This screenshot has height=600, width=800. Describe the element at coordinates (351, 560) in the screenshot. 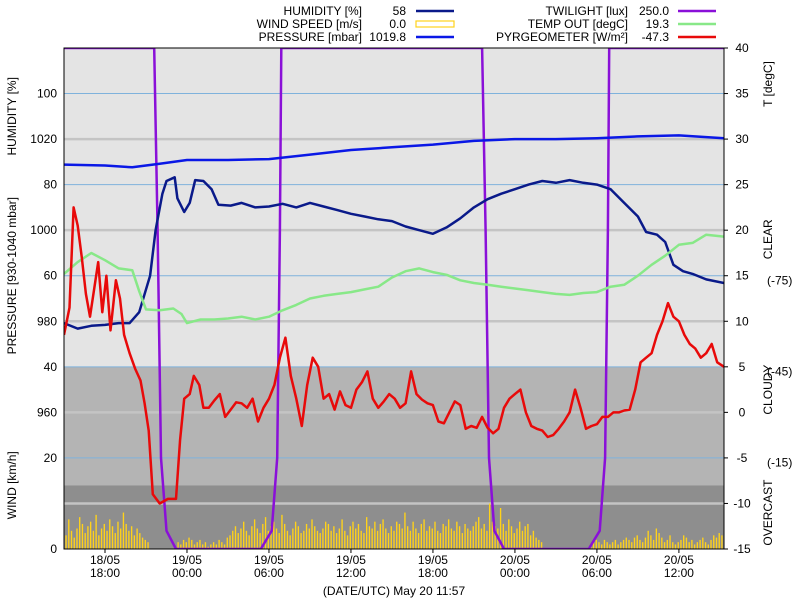

I see `x-axis-date-label: 19/05` at that location.